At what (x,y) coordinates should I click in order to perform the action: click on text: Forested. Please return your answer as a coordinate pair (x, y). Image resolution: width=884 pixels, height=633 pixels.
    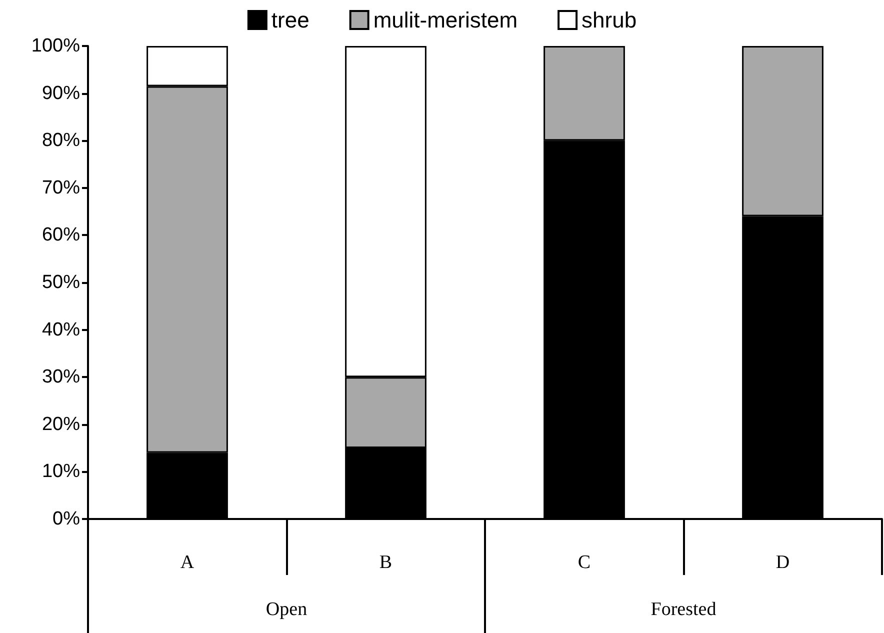
    Looking at the image, I should click on (683, 610).